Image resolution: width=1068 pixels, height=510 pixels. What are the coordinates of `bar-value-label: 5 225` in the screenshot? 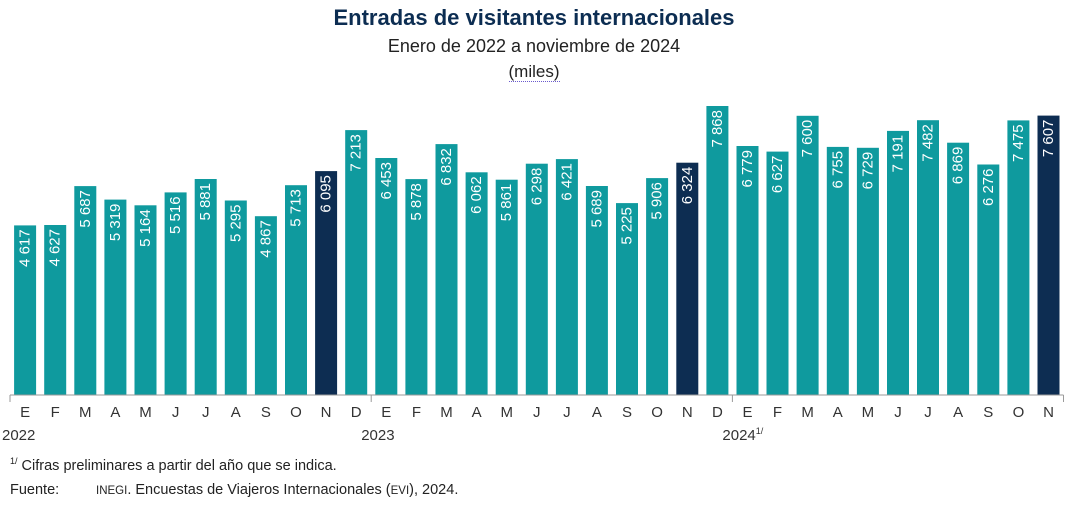 It's located at (627, 226).